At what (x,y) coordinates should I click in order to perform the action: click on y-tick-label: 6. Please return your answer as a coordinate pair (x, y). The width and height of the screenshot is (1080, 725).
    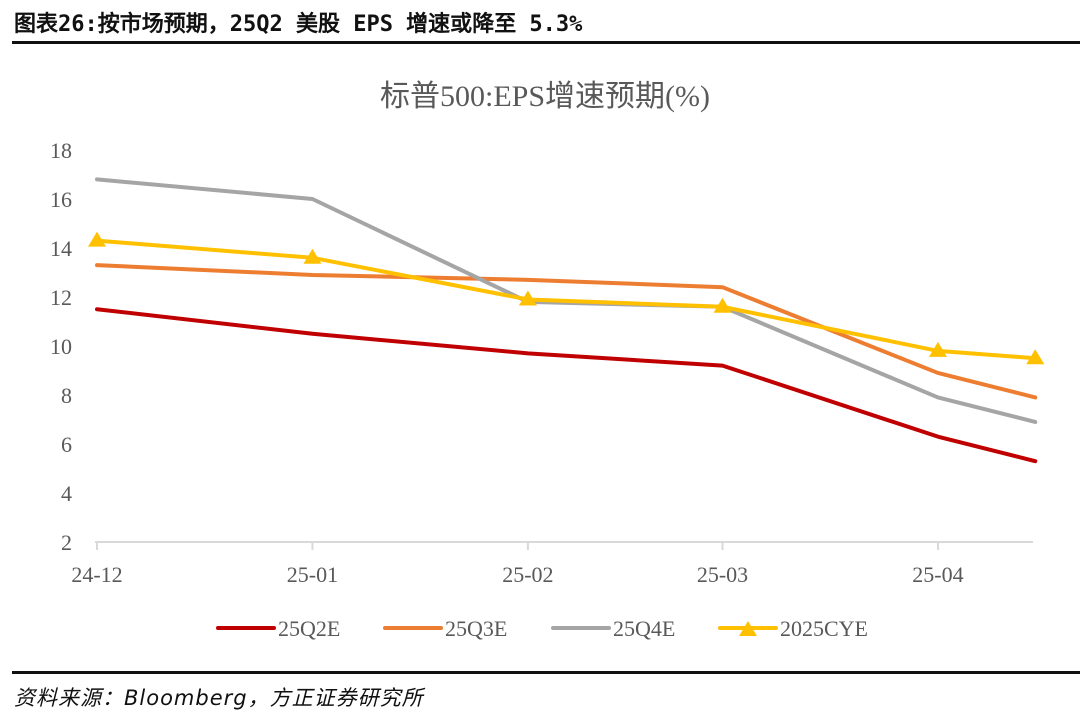
    Looking at the image, I should click on (66, 444).